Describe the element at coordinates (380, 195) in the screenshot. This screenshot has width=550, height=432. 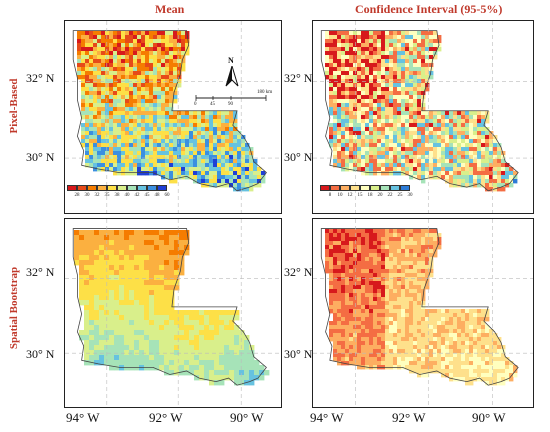
I see `legend-ci-tick: 20` at that location.